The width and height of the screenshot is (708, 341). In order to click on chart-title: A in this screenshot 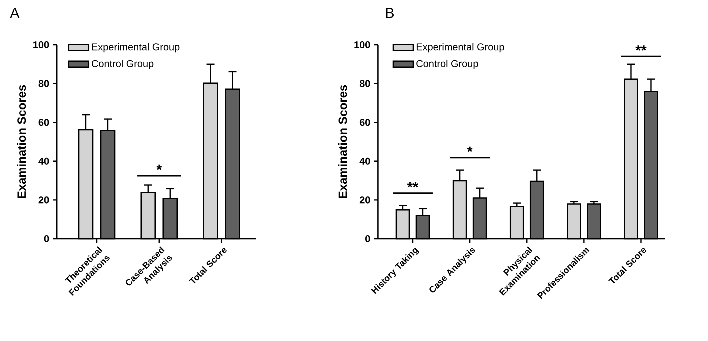, I will do `click(15, 13)`.